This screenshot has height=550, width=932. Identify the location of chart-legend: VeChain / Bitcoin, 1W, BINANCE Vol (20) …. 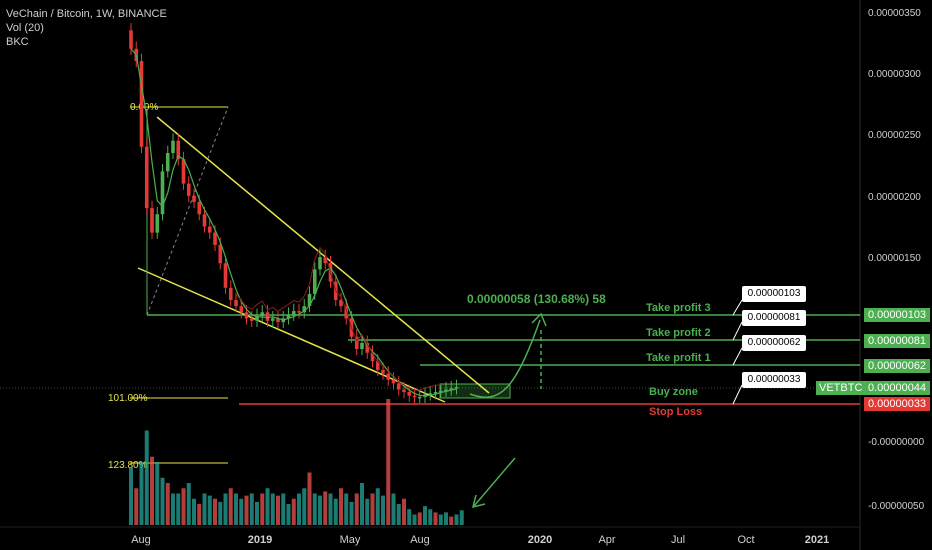
(86, 28).